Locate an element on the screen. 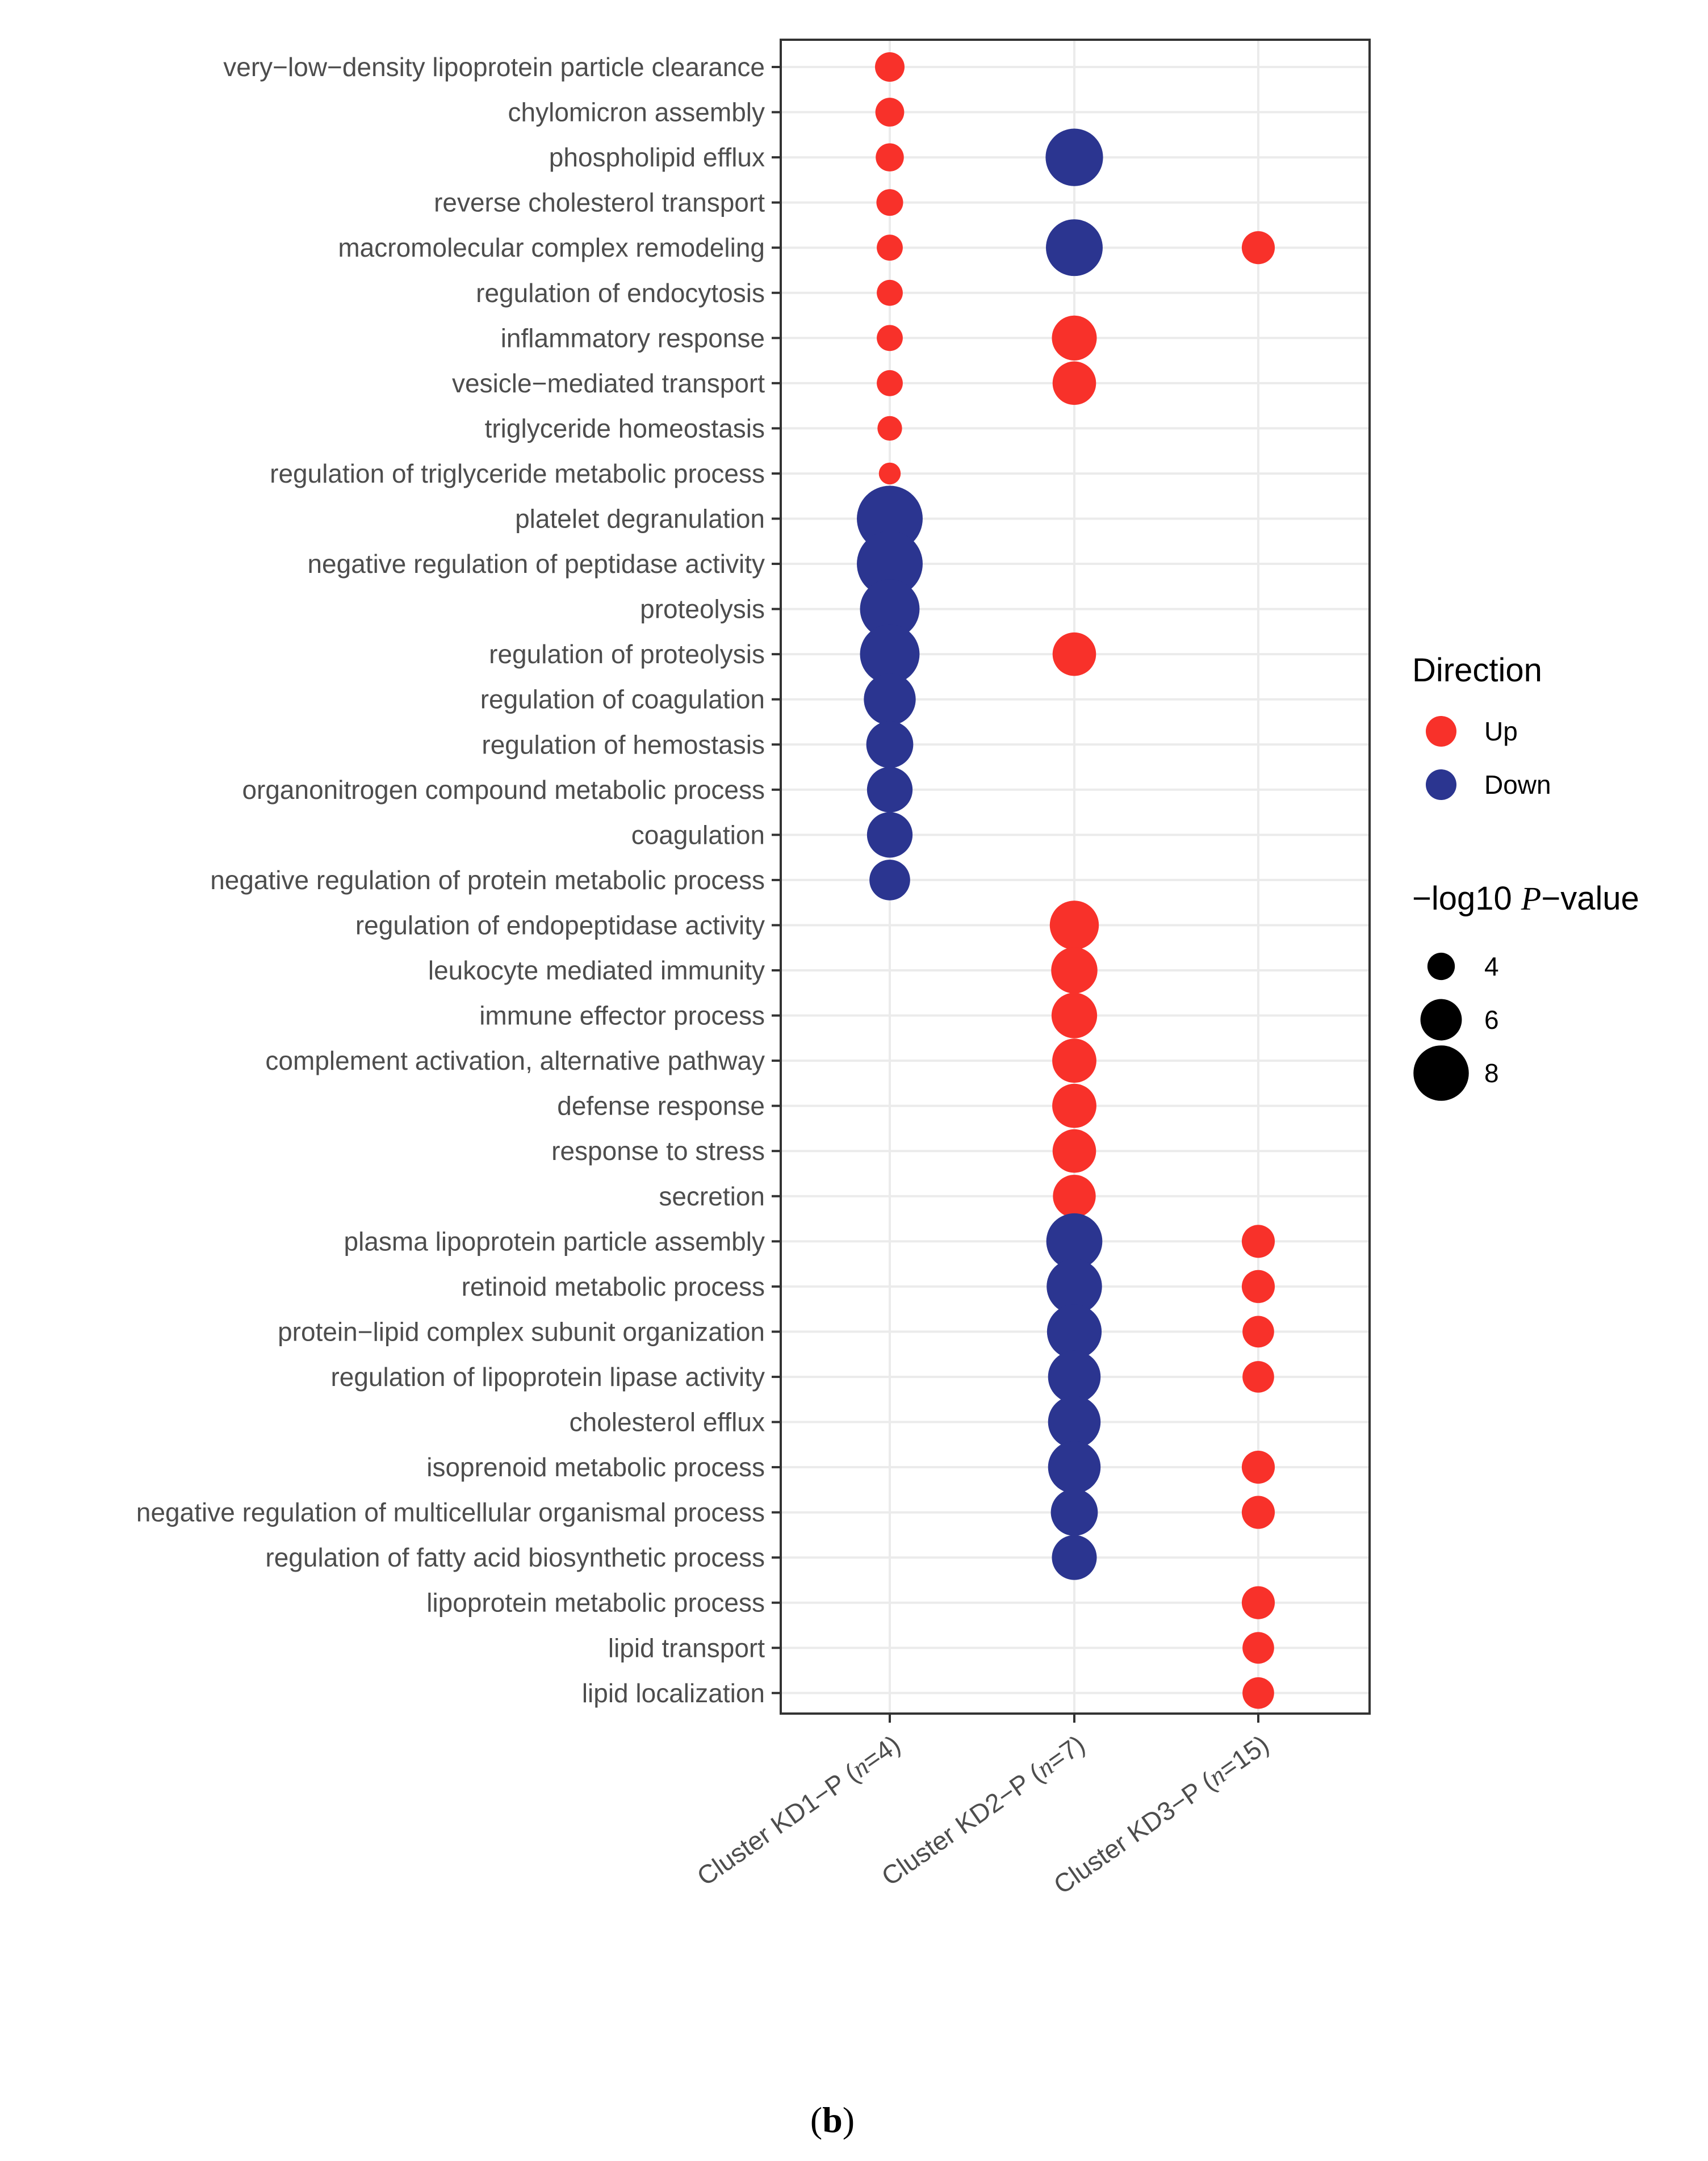 The image size is (1708, 2161). y-tick-label: phospholipid efflux is located at coordinates (657, 157).